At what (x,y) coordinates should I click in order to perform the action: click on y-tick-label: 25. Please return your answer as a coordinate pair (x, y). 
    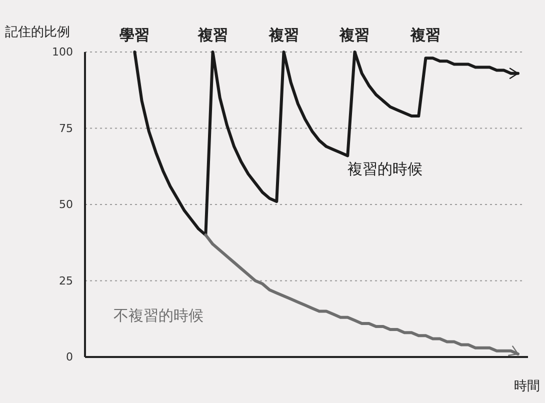
    Looking at the image, I should click on (66, 281).